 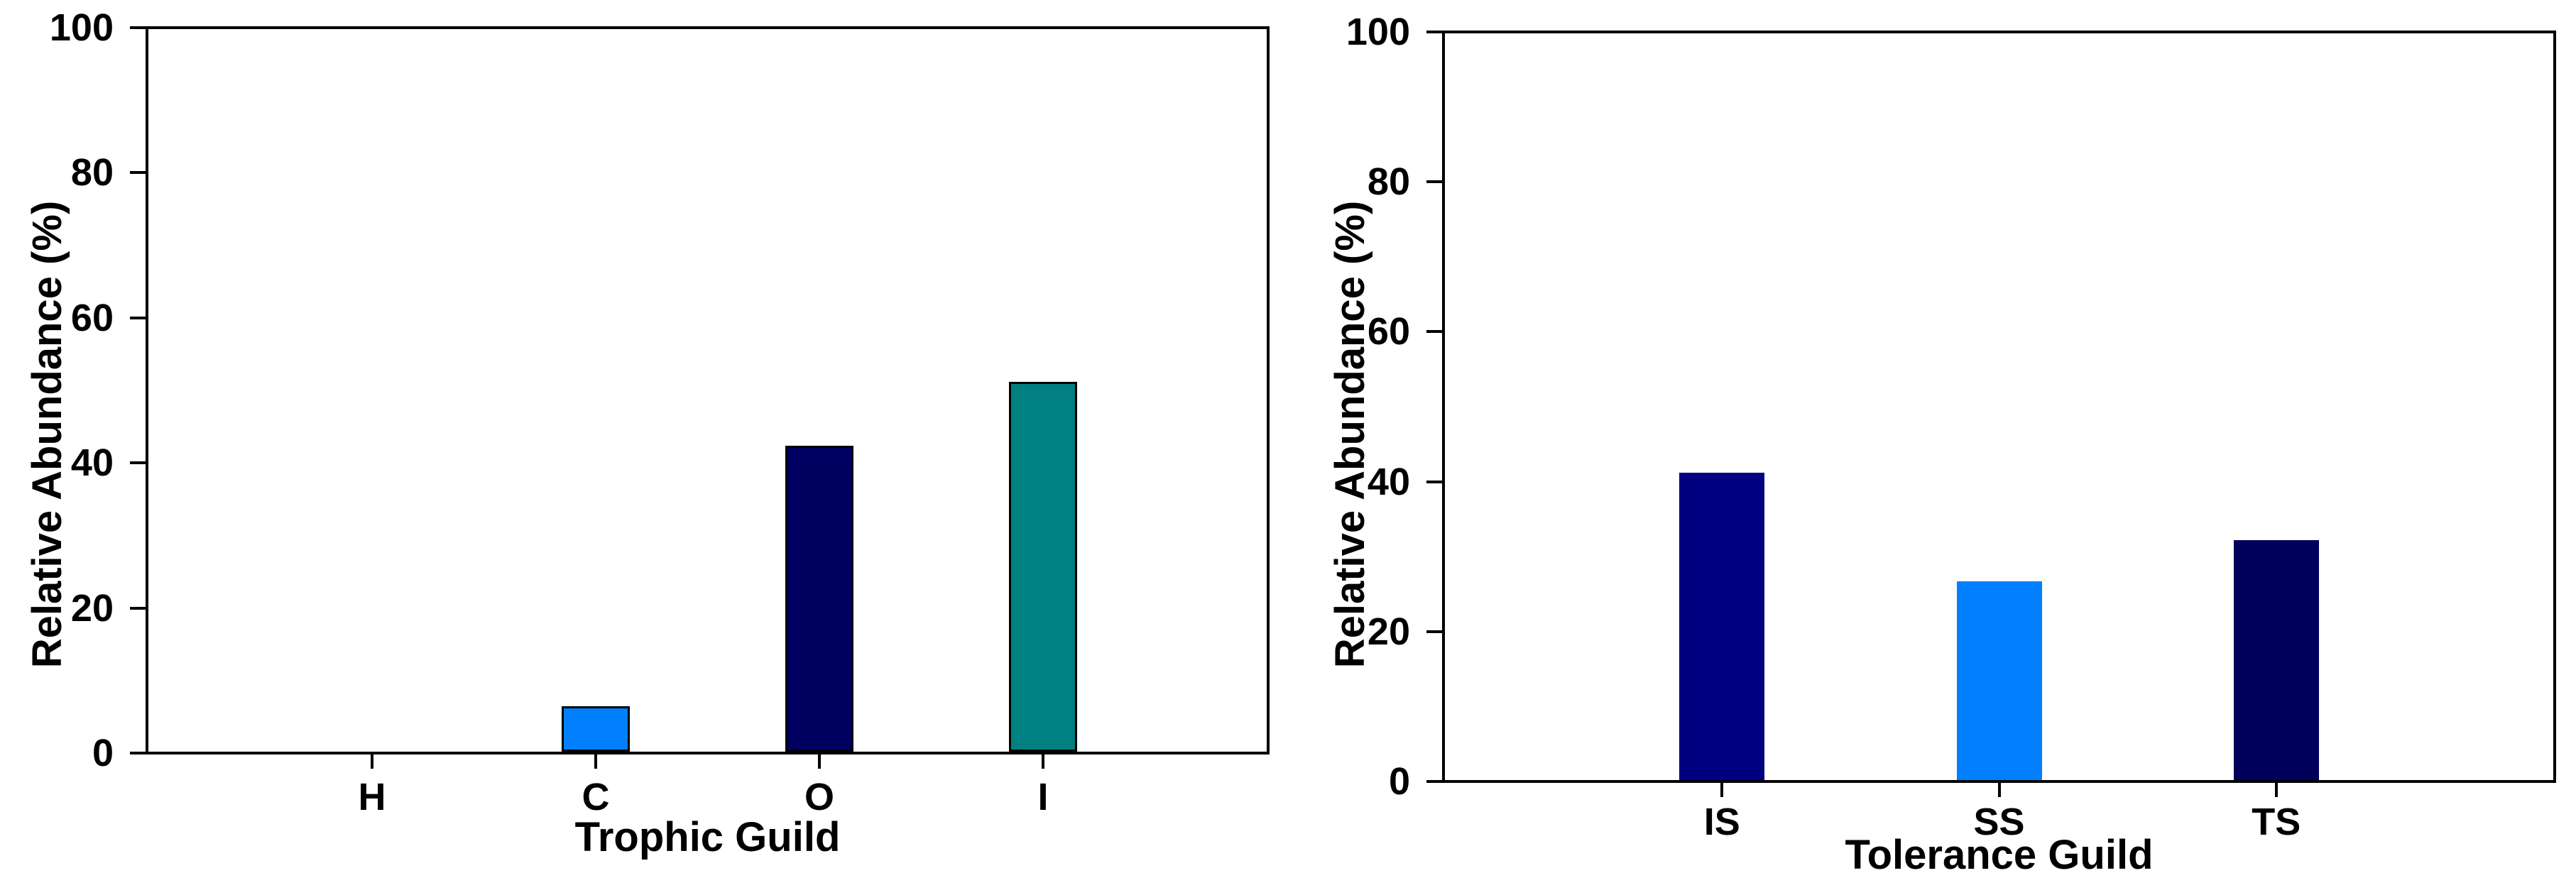 I want to click on bar-O, so click(x=819, y=599).